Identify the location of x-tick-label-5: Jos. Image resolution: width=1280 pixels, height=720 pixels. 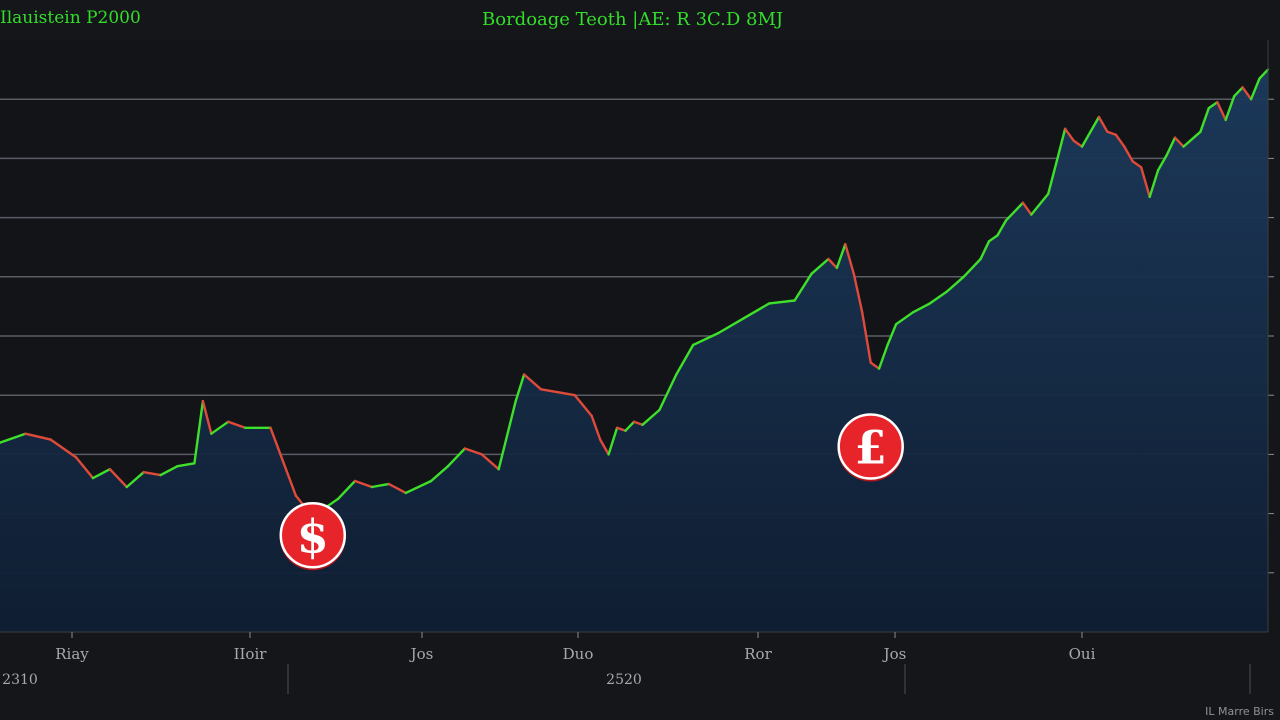
(894, 654).